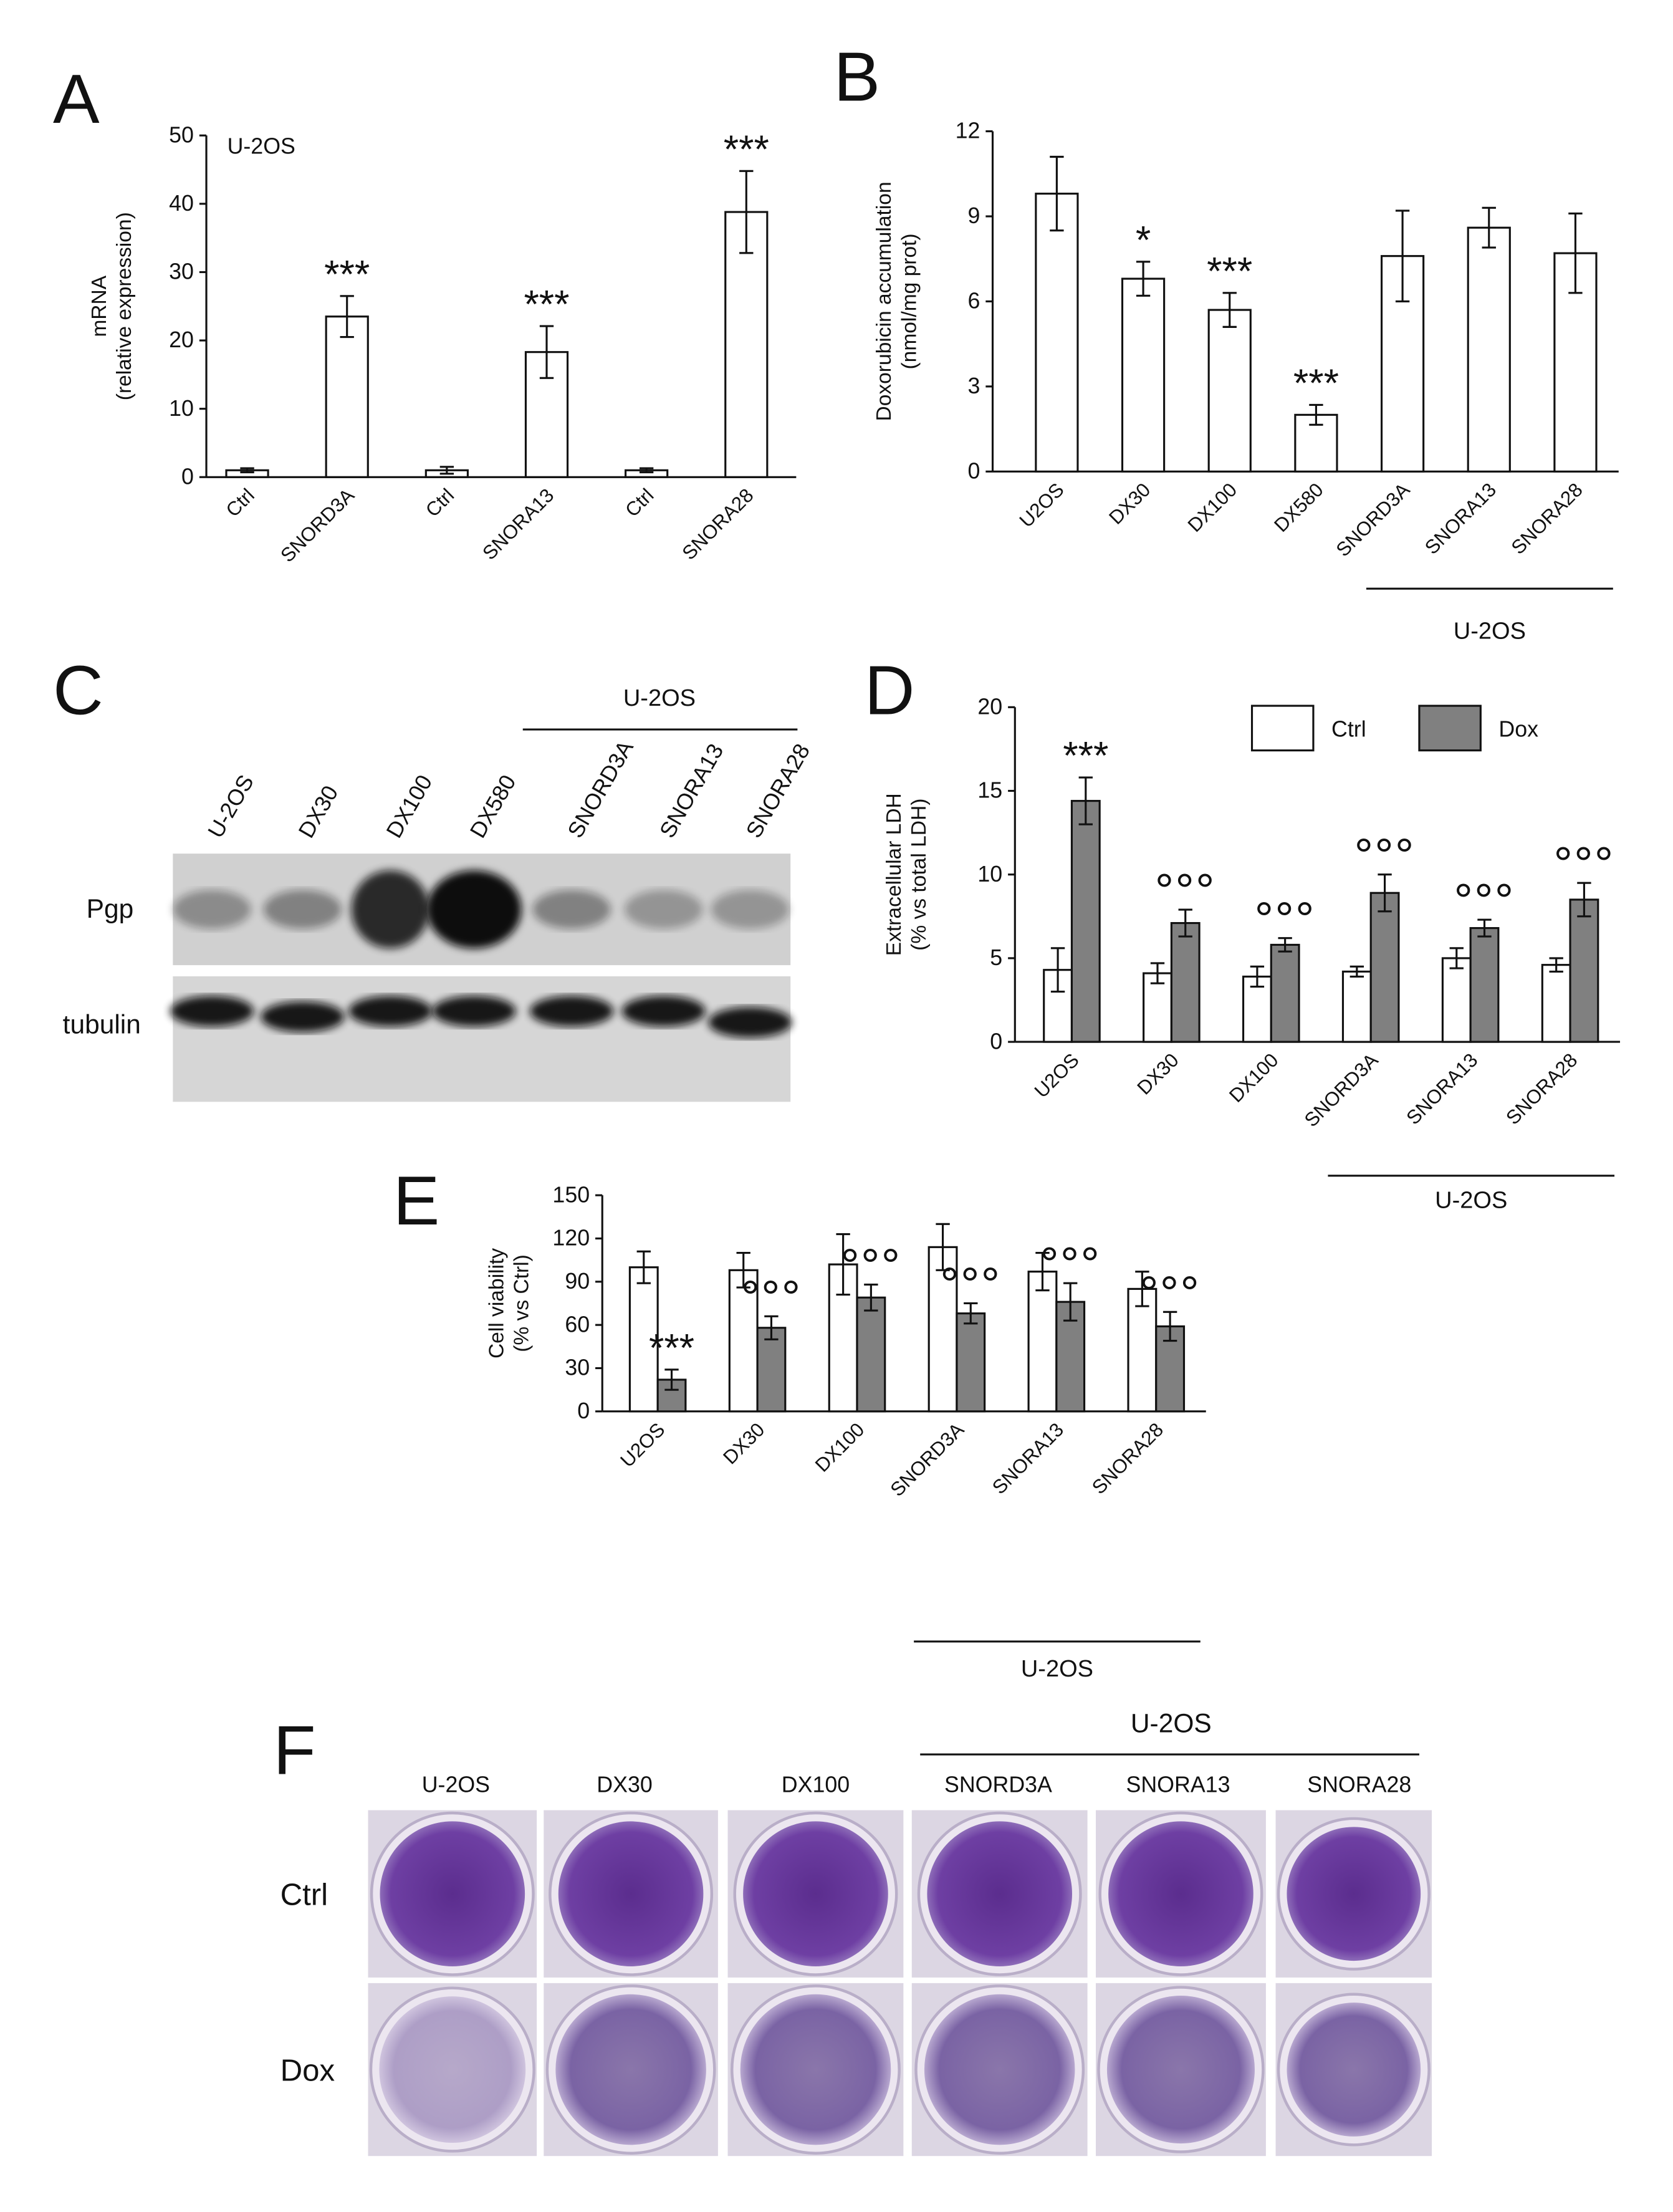  Describe the element at coordinates (1348, 728) in the screenshot. I see `legend-label: Ctrl` at that location.